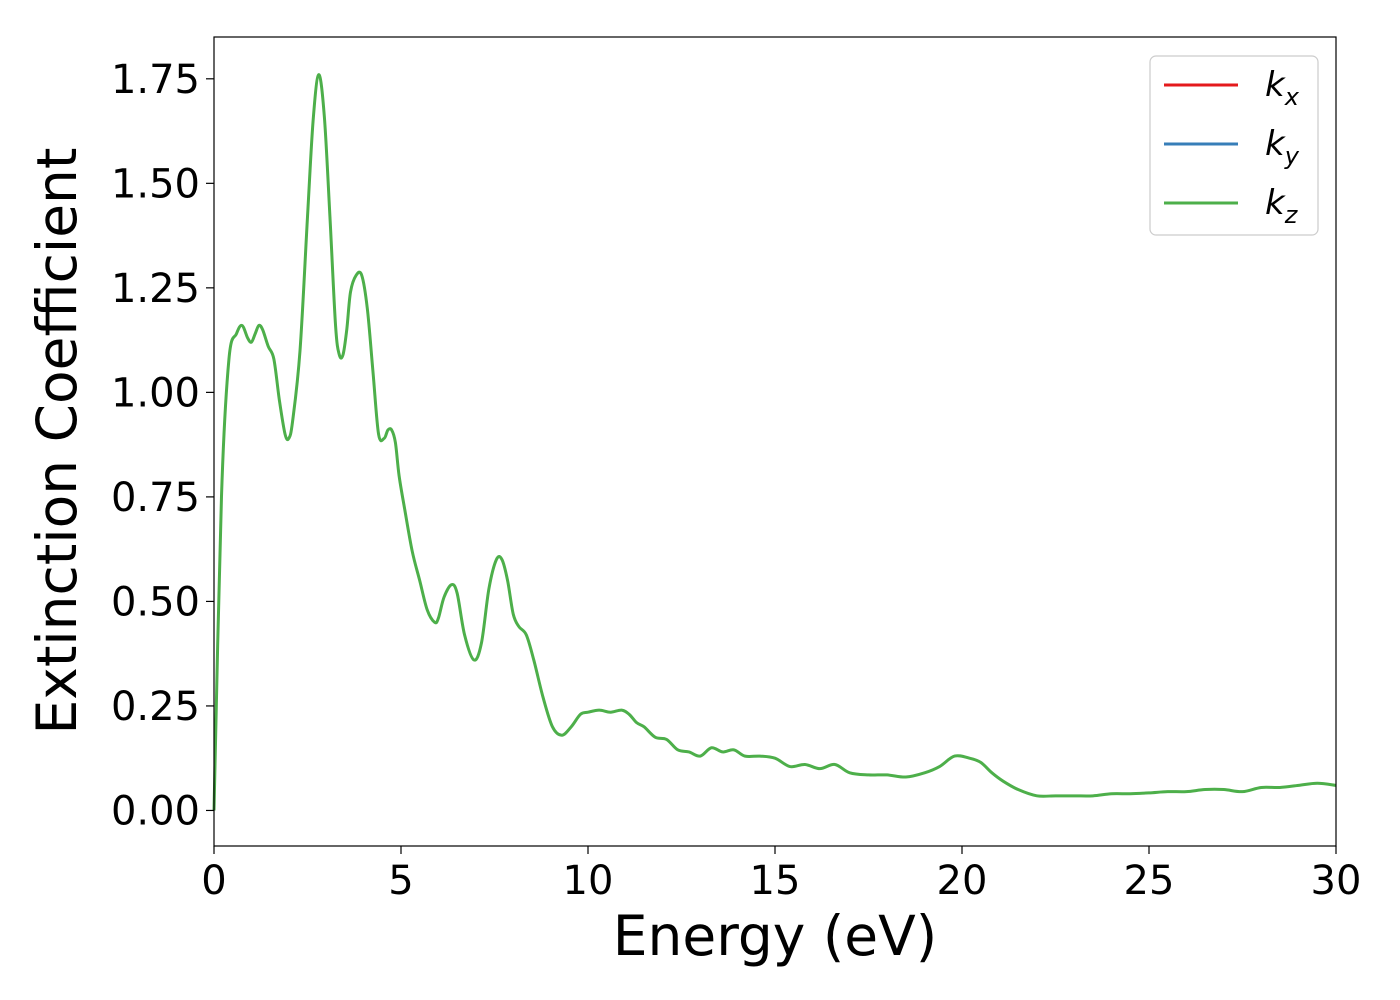 This screenshot has width=1400, height=1000. What do you see at coordinates (155, 289) in the screenshot?
I see `y-tick-label: 1.25` at bounding box center [155, 289].